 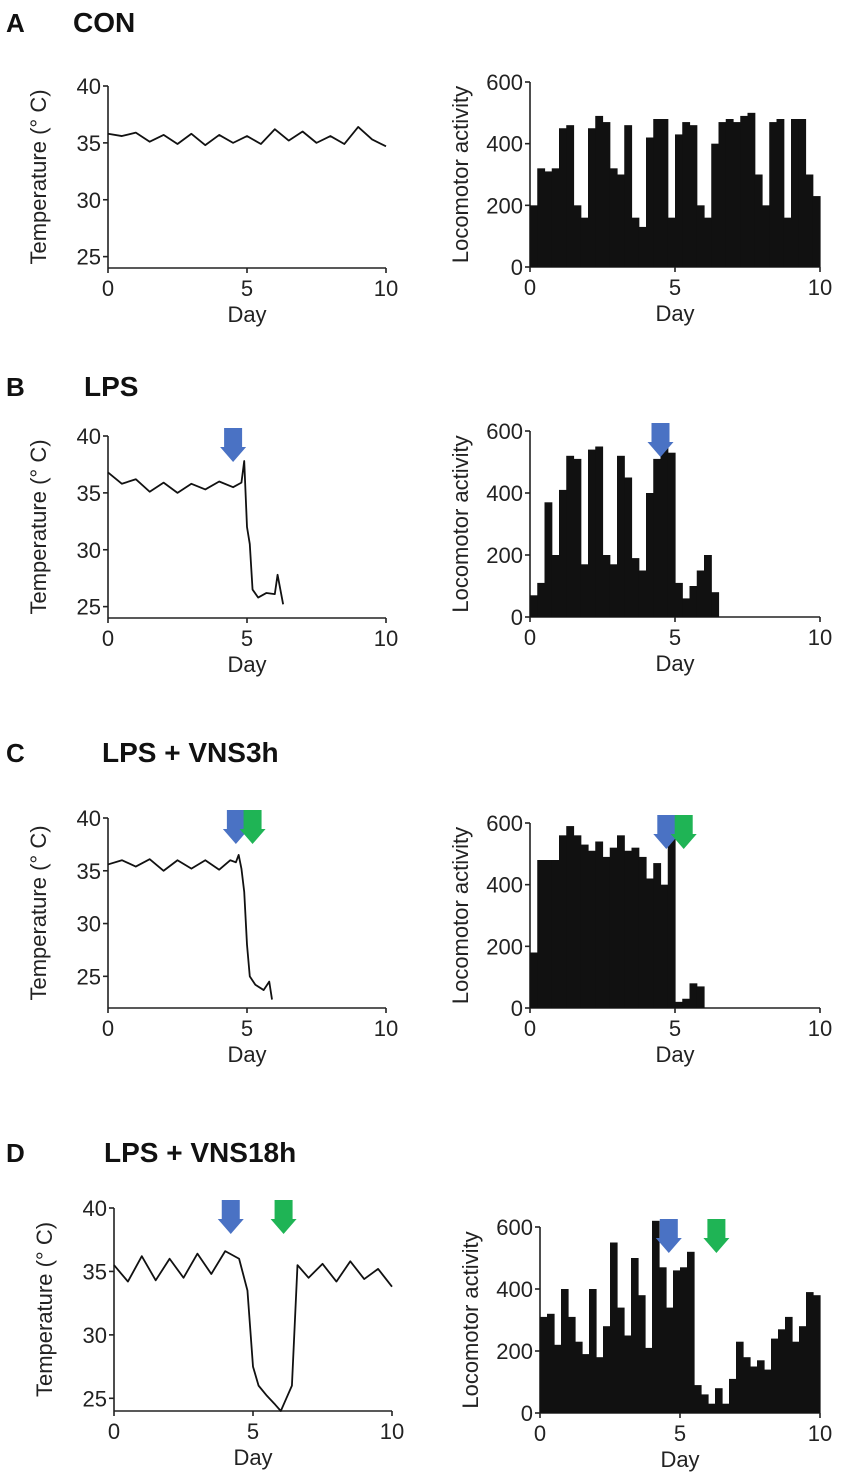 I want to click on y-tick-label-d-activity: 200, so click(x=514, y=1351).